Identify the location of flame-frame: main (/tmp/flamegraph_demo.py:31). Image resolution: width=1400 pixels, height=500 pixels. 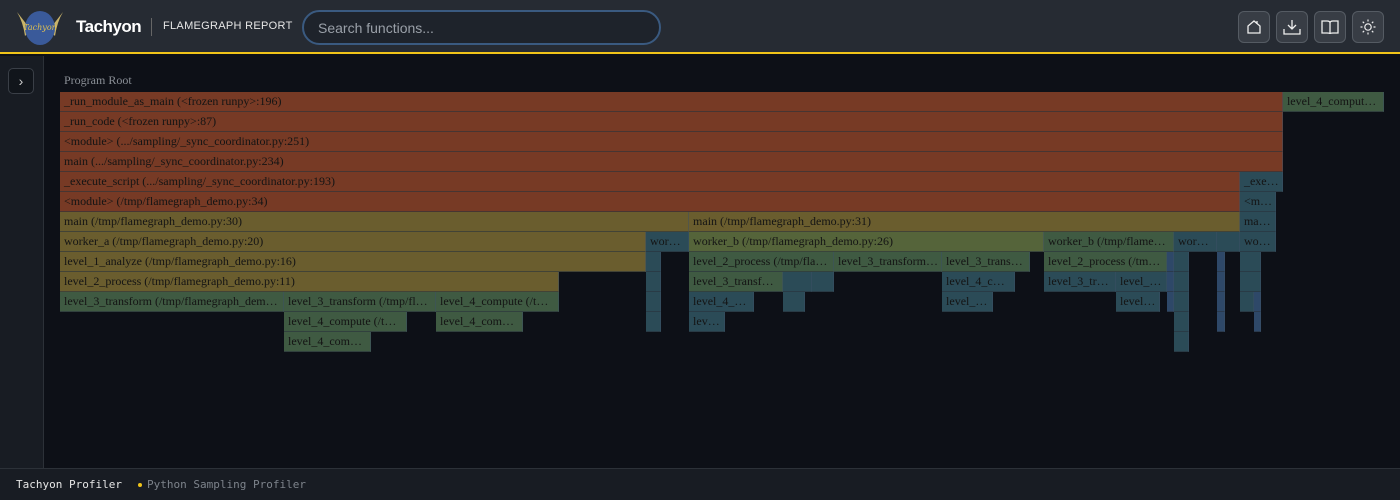
(964, 222).